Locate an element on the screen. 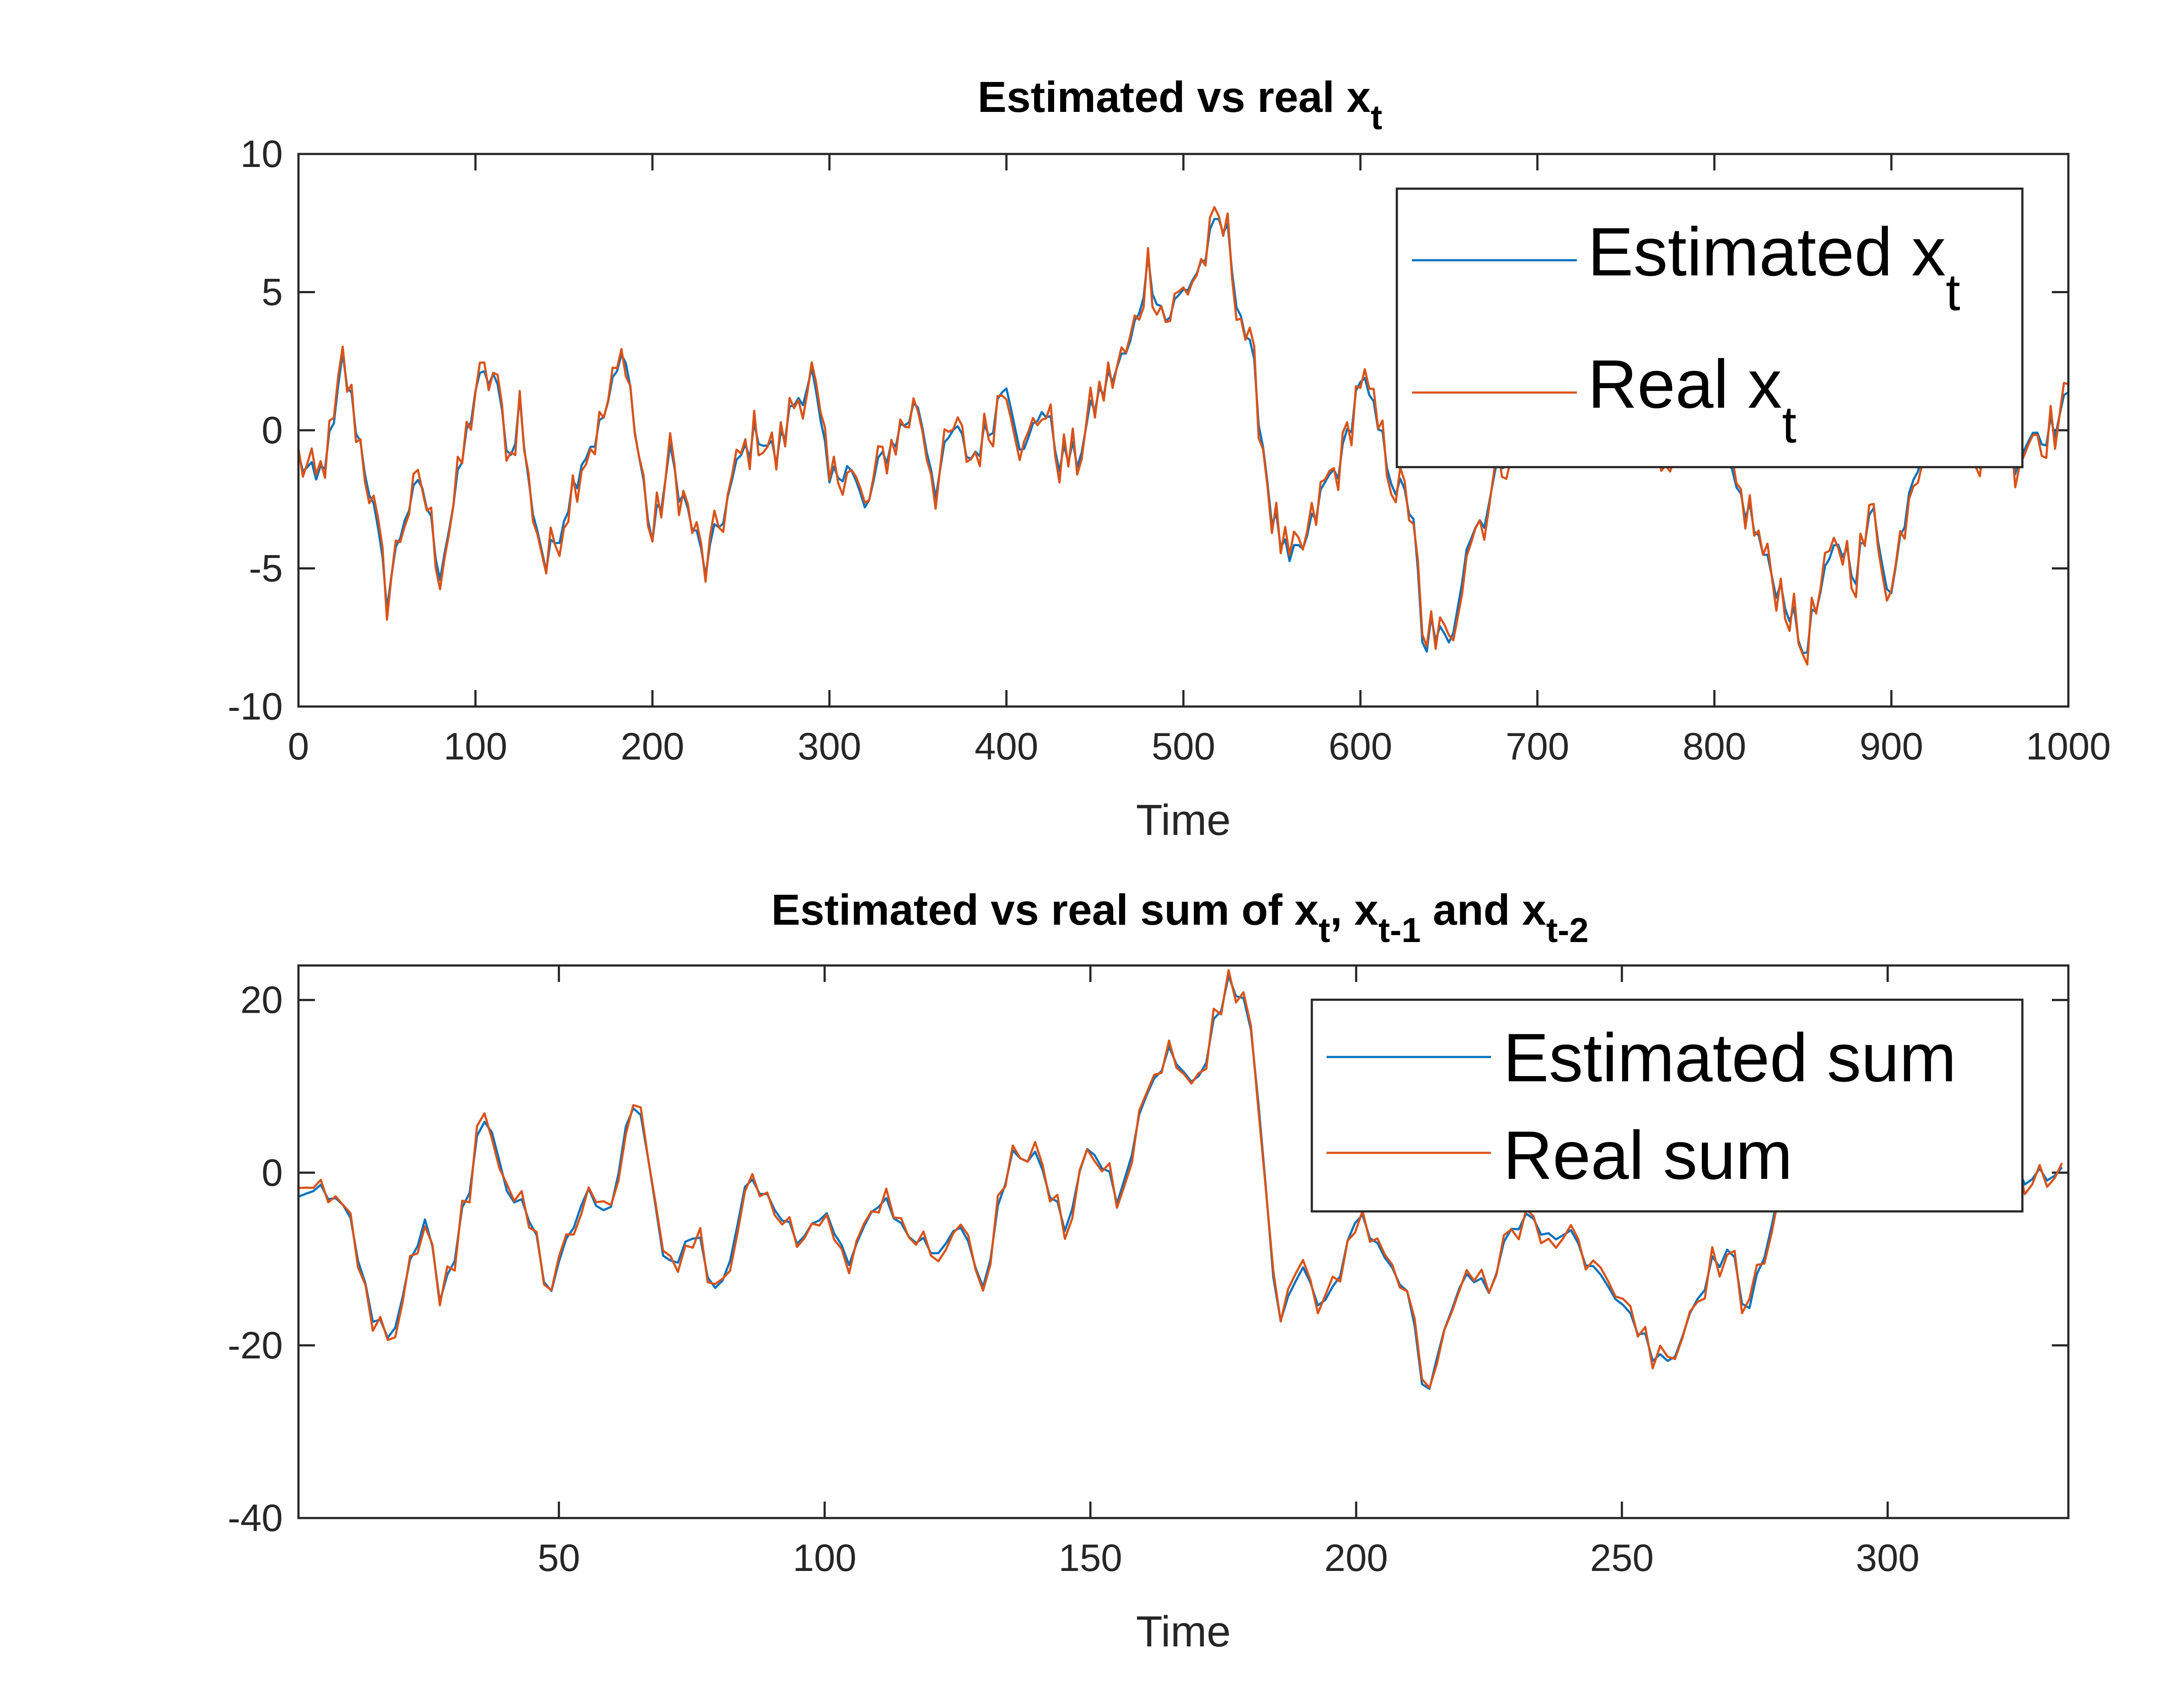  top-x-tick-label: 300 is located at coordinates (830, 747).